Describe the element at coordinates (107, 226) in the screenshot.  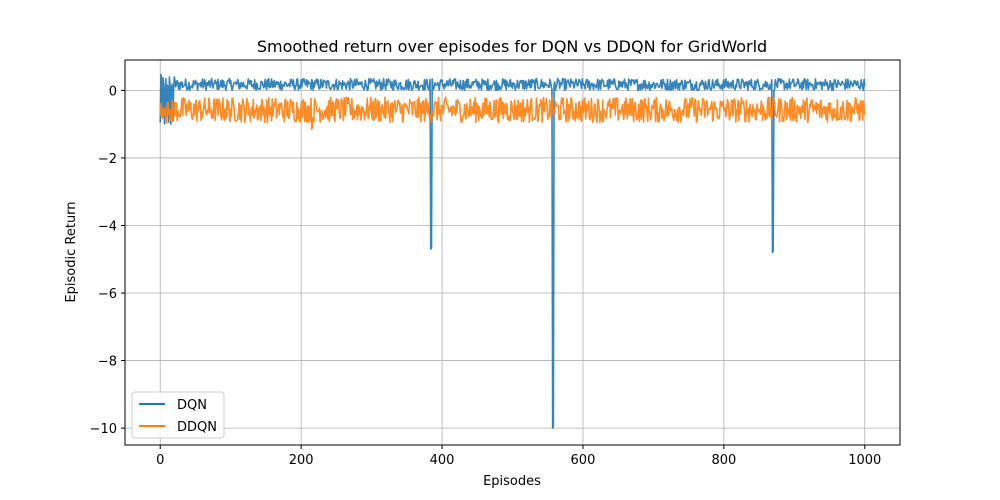
I see `y-tick-label: −4` at that location.